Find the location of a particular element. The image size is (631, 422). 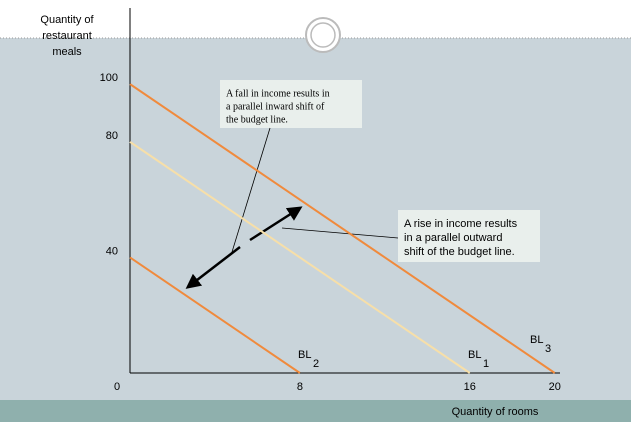

x-tick-label: 16 is located at coordinates (470, 387).